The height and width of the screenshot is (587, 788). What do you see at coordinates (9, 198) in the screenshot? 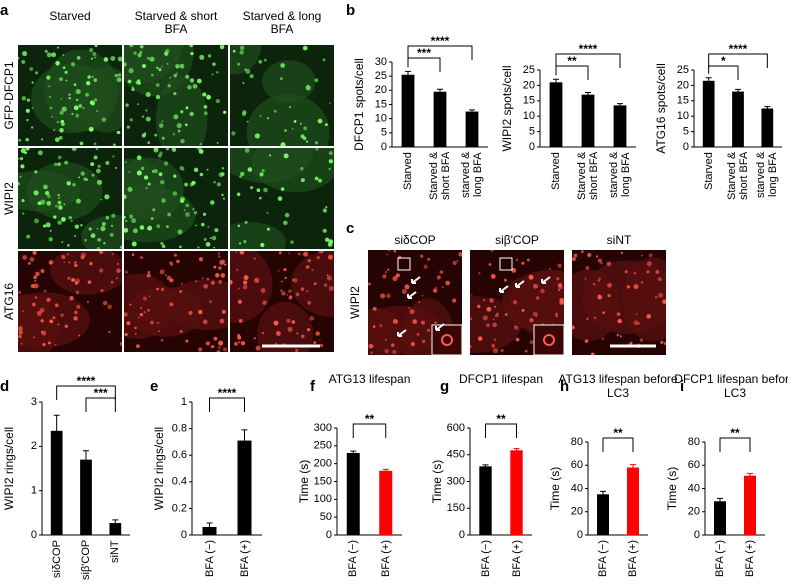
I see `row-label: WIPI2` at bounding box center [9, 198].